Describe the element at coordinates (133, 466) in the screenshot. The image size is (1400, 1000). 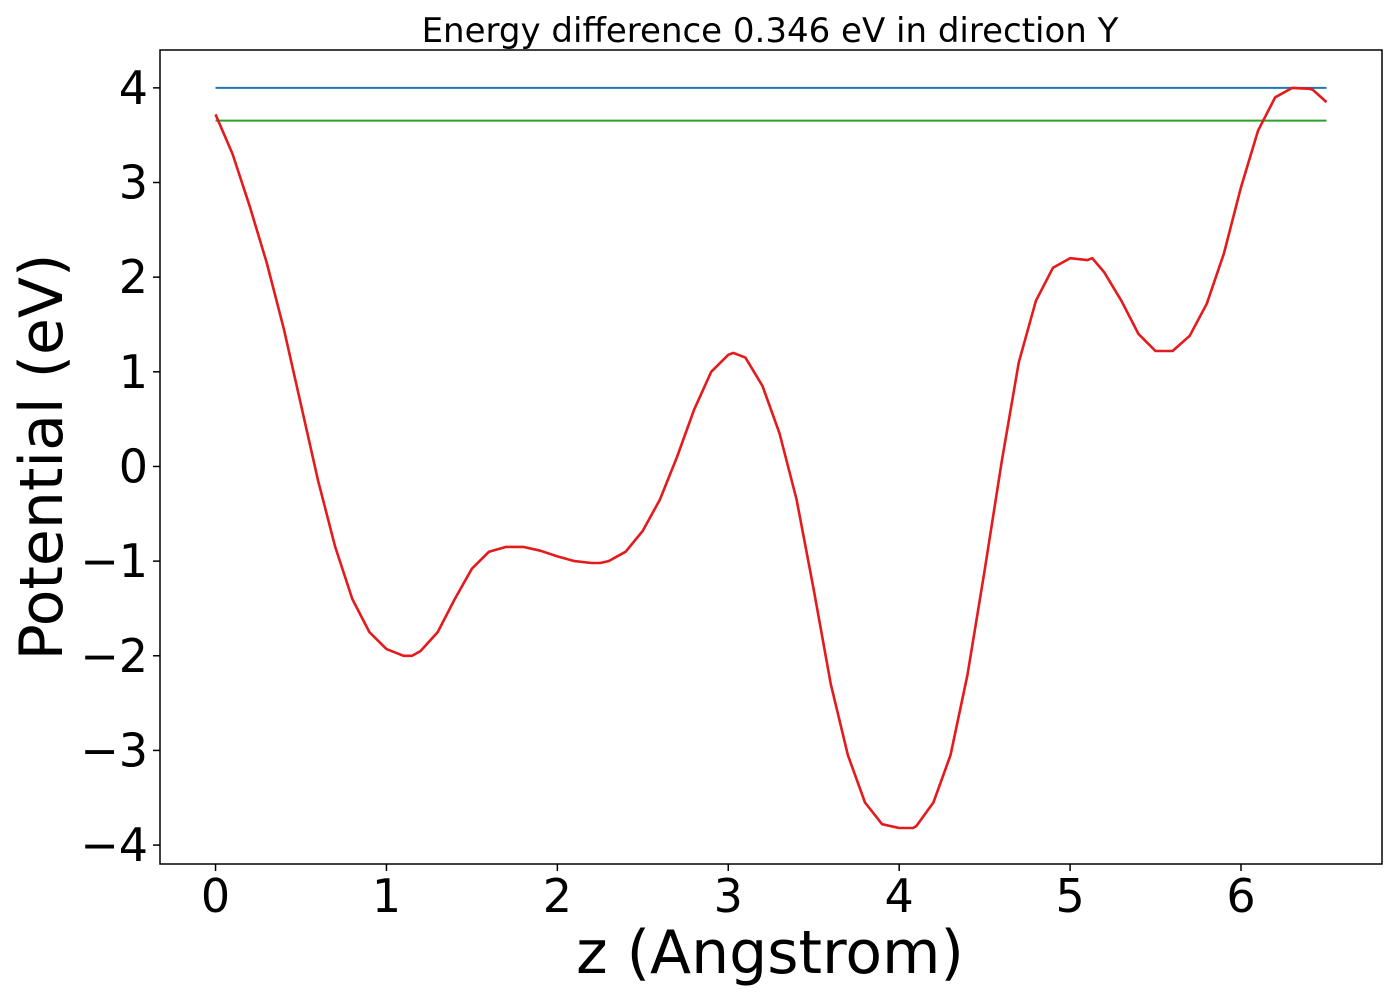
I see `y-tick-label: 0` at that location.